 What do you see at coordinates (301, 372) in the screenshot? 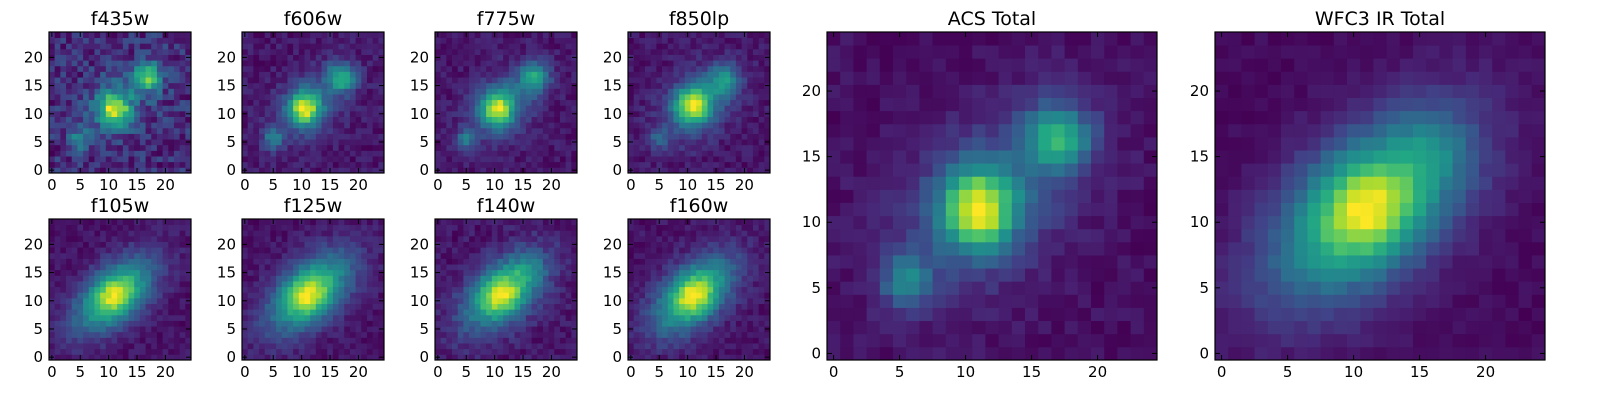
I see `x-tick-label: 10` at bounding box center [301, 372].